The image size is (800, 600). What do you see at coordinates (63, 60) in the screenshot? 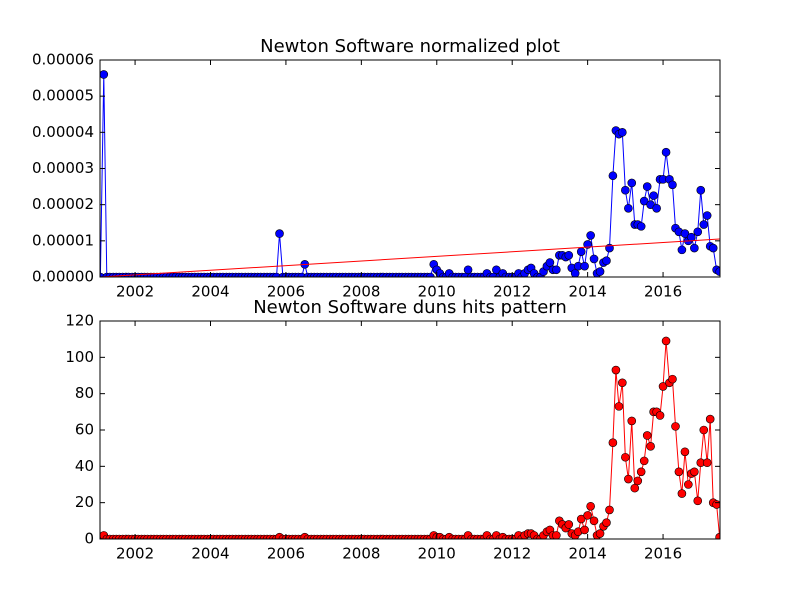
I see `y-tick-label: 0.00006` at bounding box center [63, 60].